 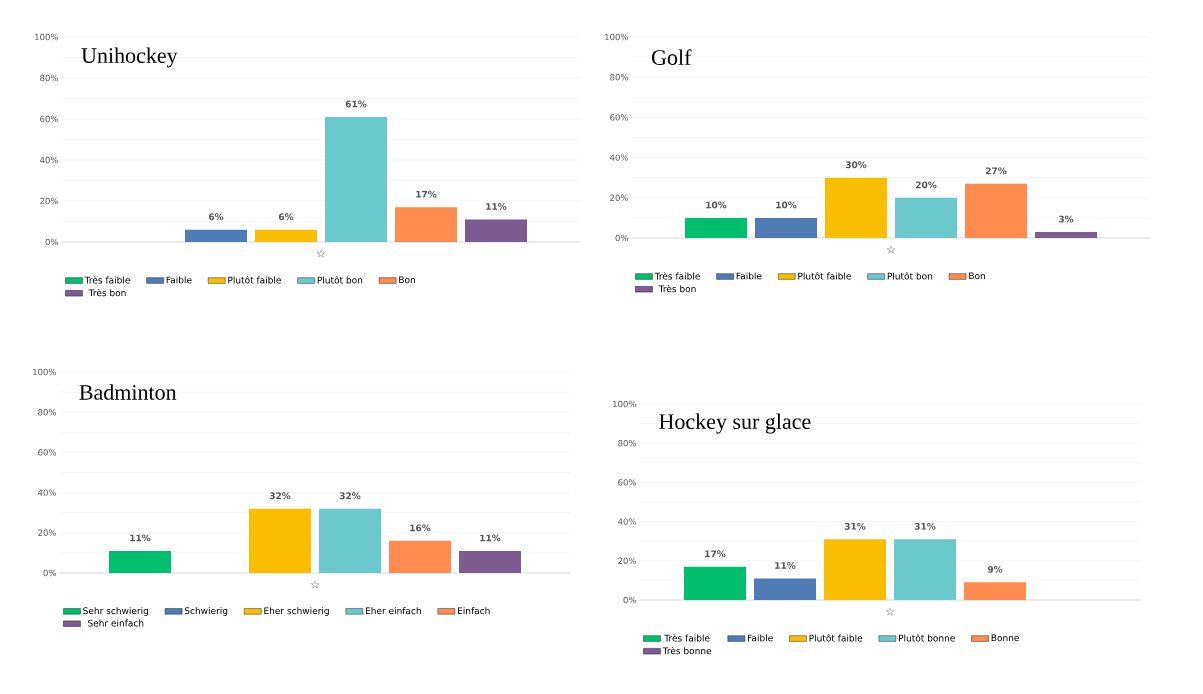 I want to click on legend-label: Einfach, so click(x=473, y=611).